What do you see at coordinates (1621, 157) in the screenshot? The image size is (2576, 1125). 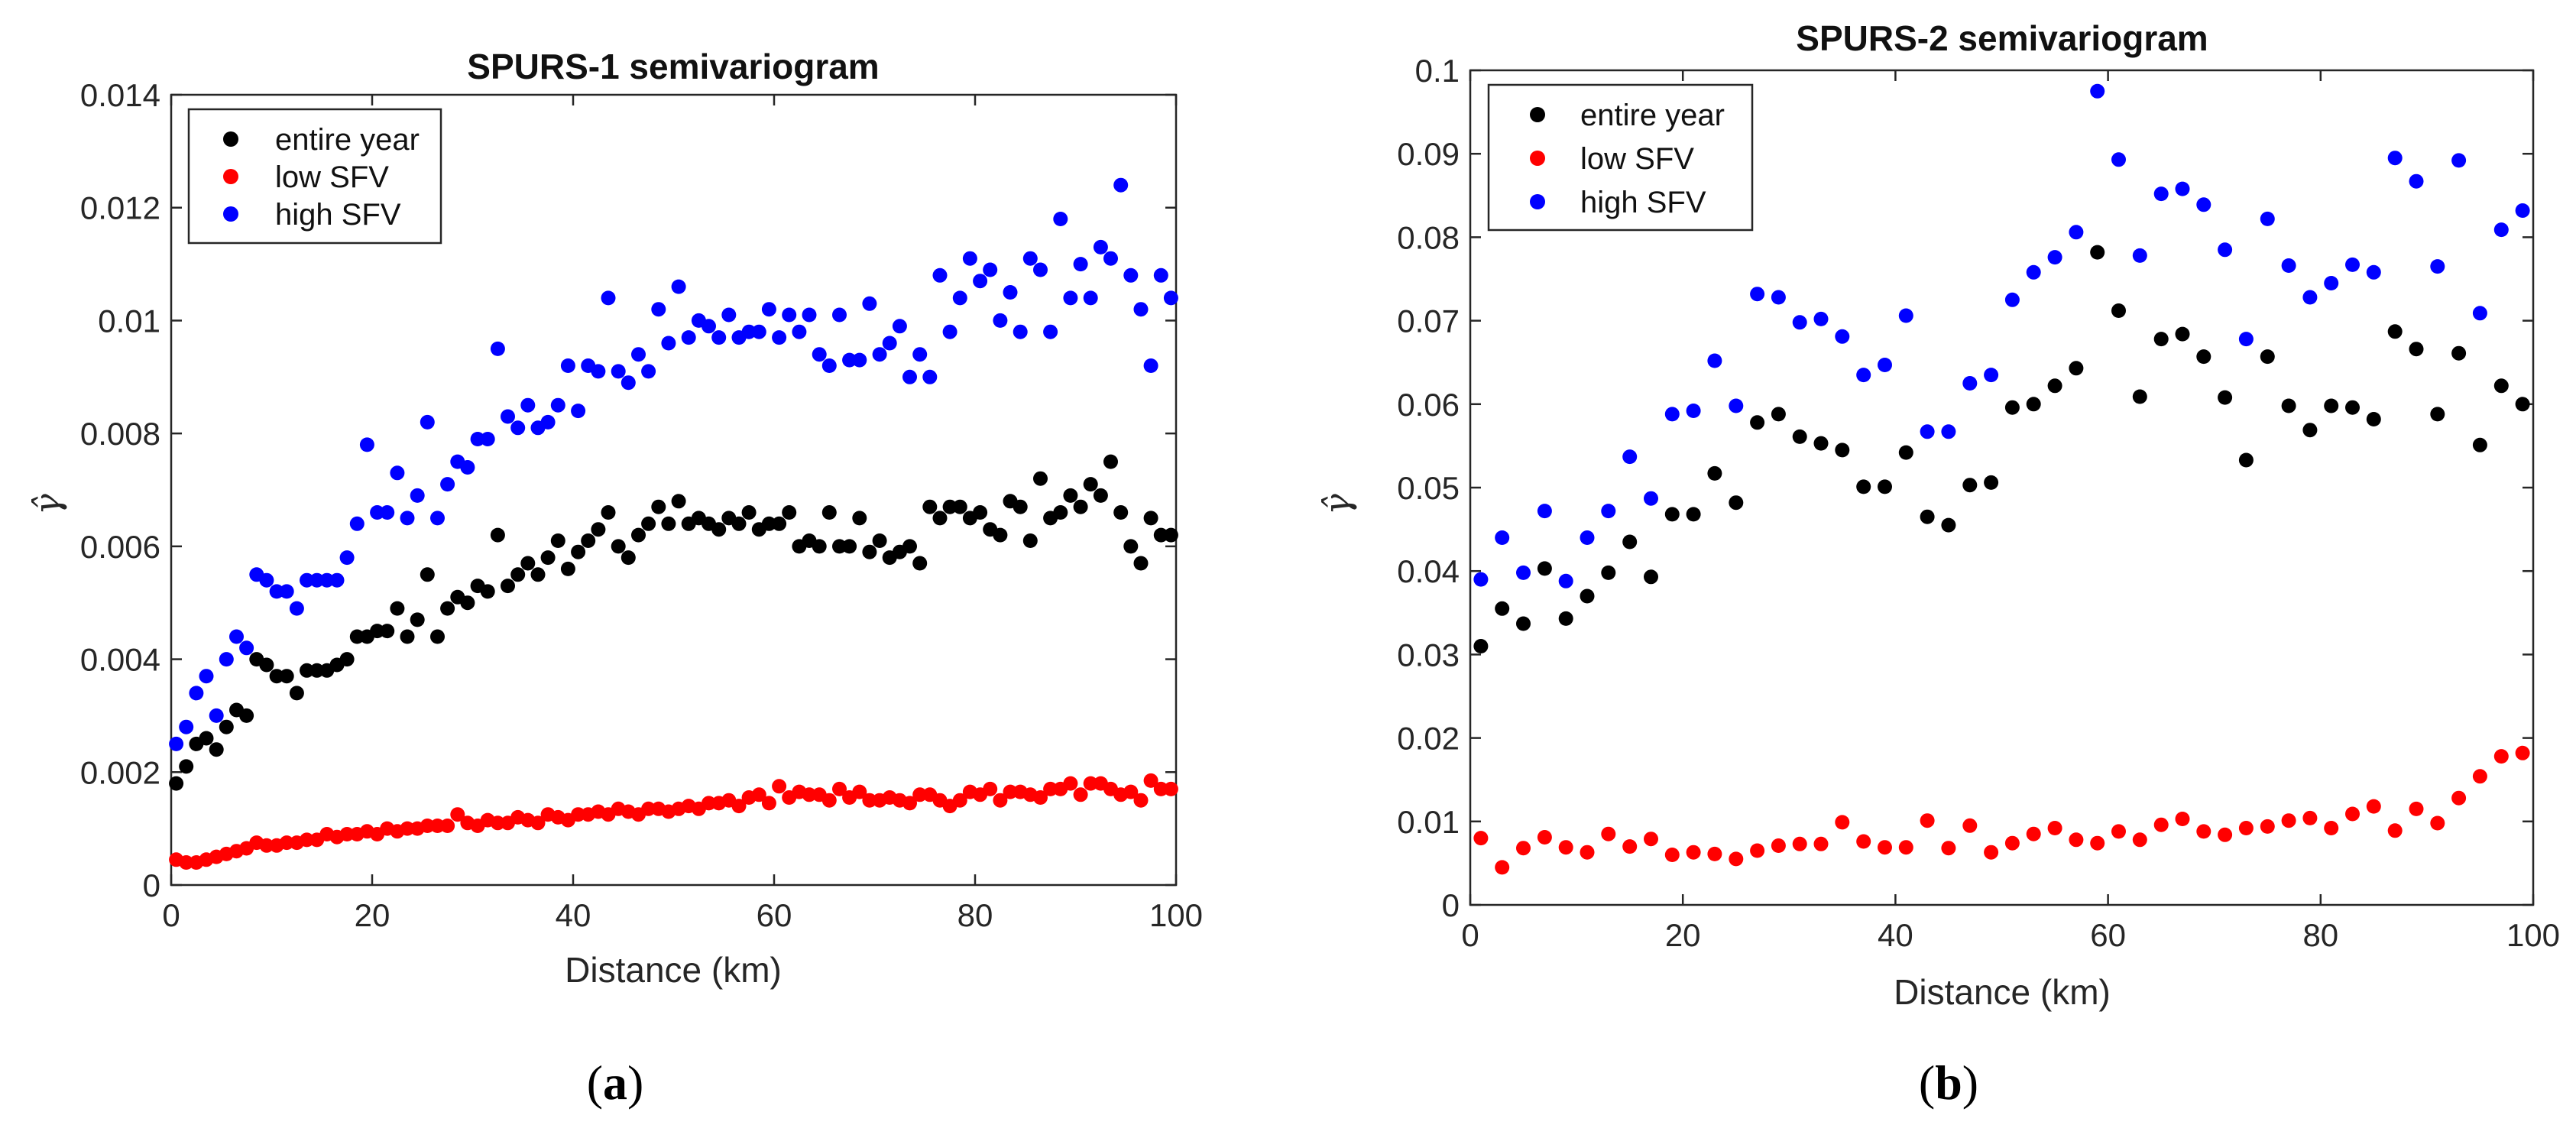 I see `legend: entire year low SFV high SFV` at bounding box center [1621, 157].